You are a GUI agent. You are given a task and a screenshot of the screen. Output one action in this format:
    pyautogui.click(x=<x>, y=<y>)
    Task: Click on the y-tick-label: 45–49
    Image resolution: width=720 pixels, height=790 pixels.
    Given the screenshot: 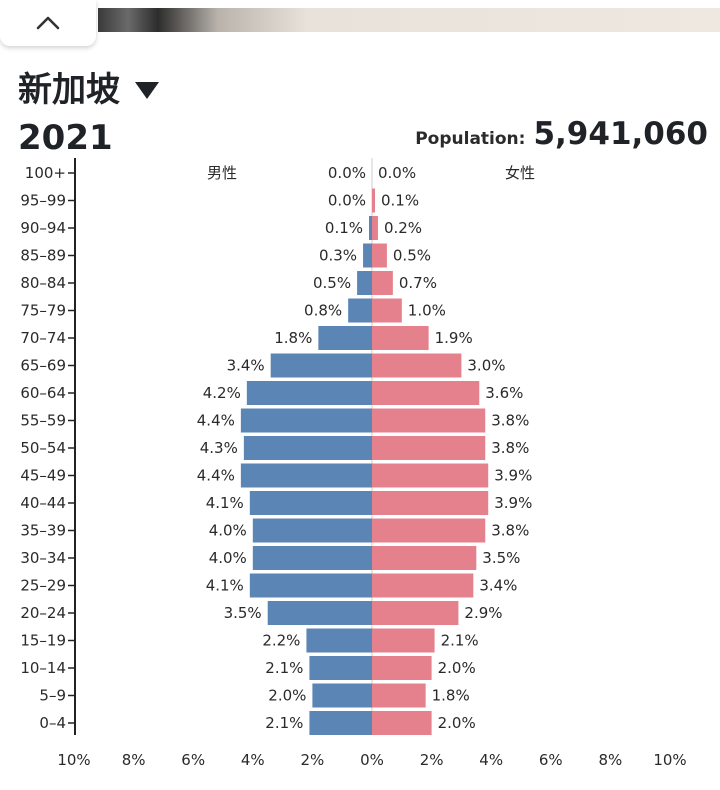 What is the action you would take?
    pyautogui.click(x=43, y=476)
    